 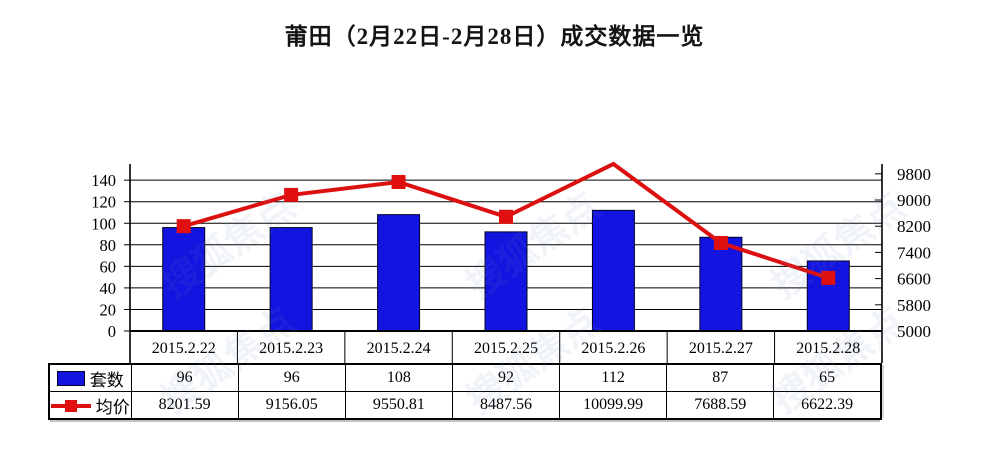 What do you see at coordinates (613, 377) in the screenshot?
I see `table-cell: 112` at bounding box center [613, 377].